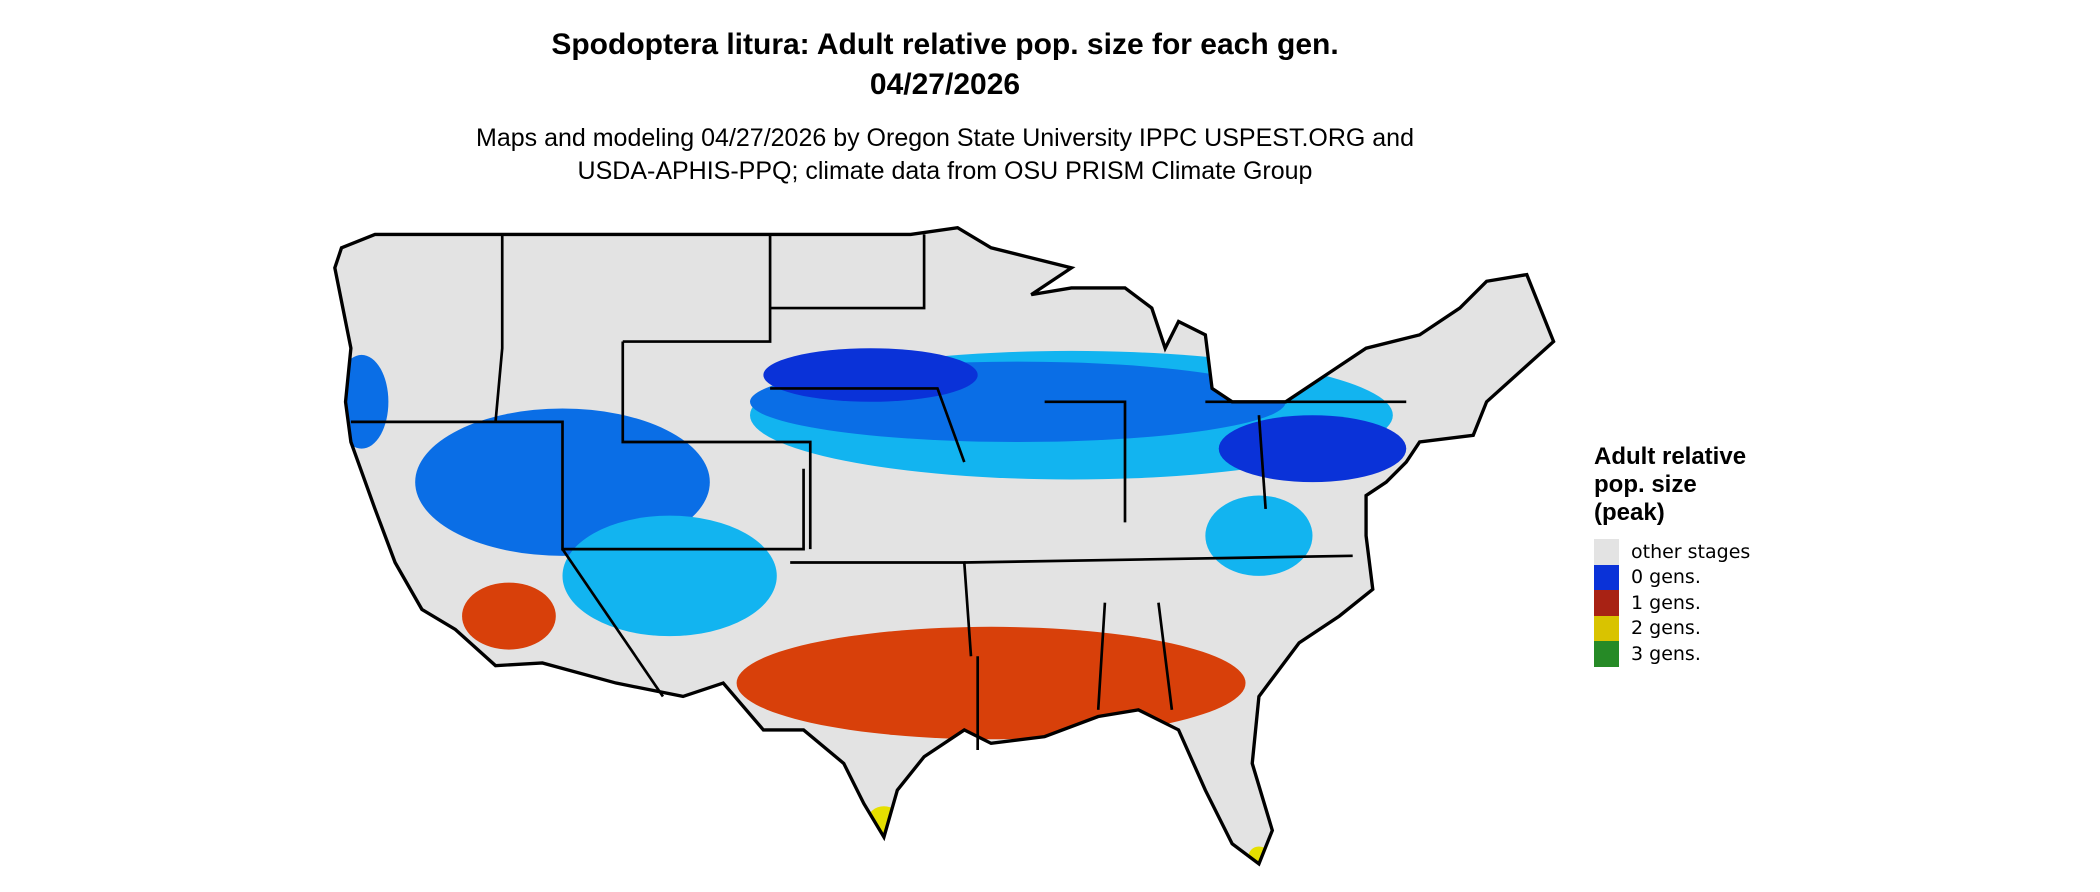 The image size is (2100, 892). Describe the element at coordinates (509, 616) in the screenshot. I see `zone-1-gens-southwest` at that location.